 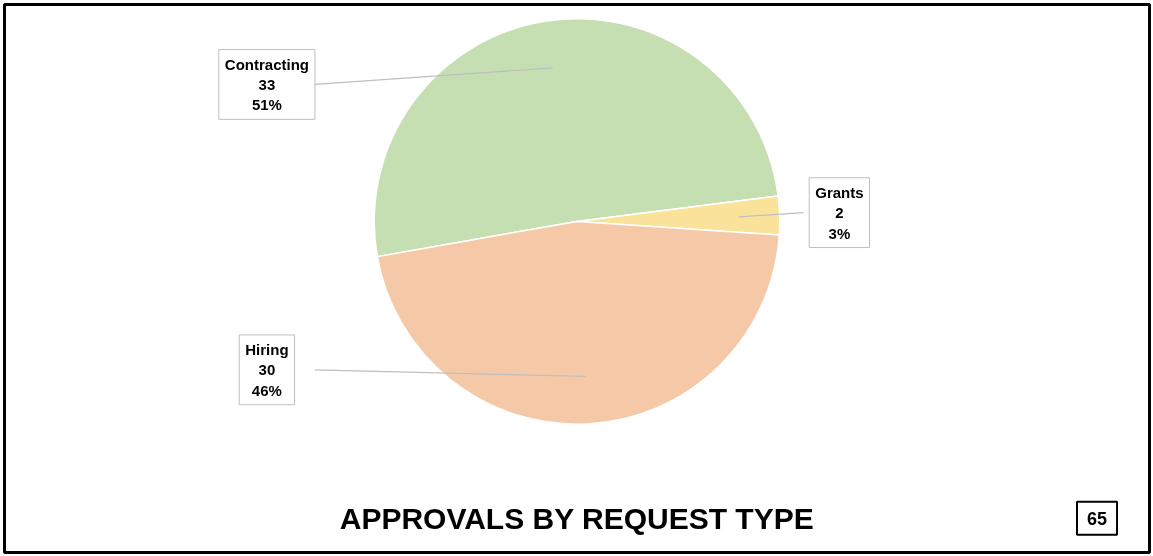 What do you see at coordinates (839, 192) in the screenshot?
I see `slice-label: Grants` at bounding box center [839, 192].